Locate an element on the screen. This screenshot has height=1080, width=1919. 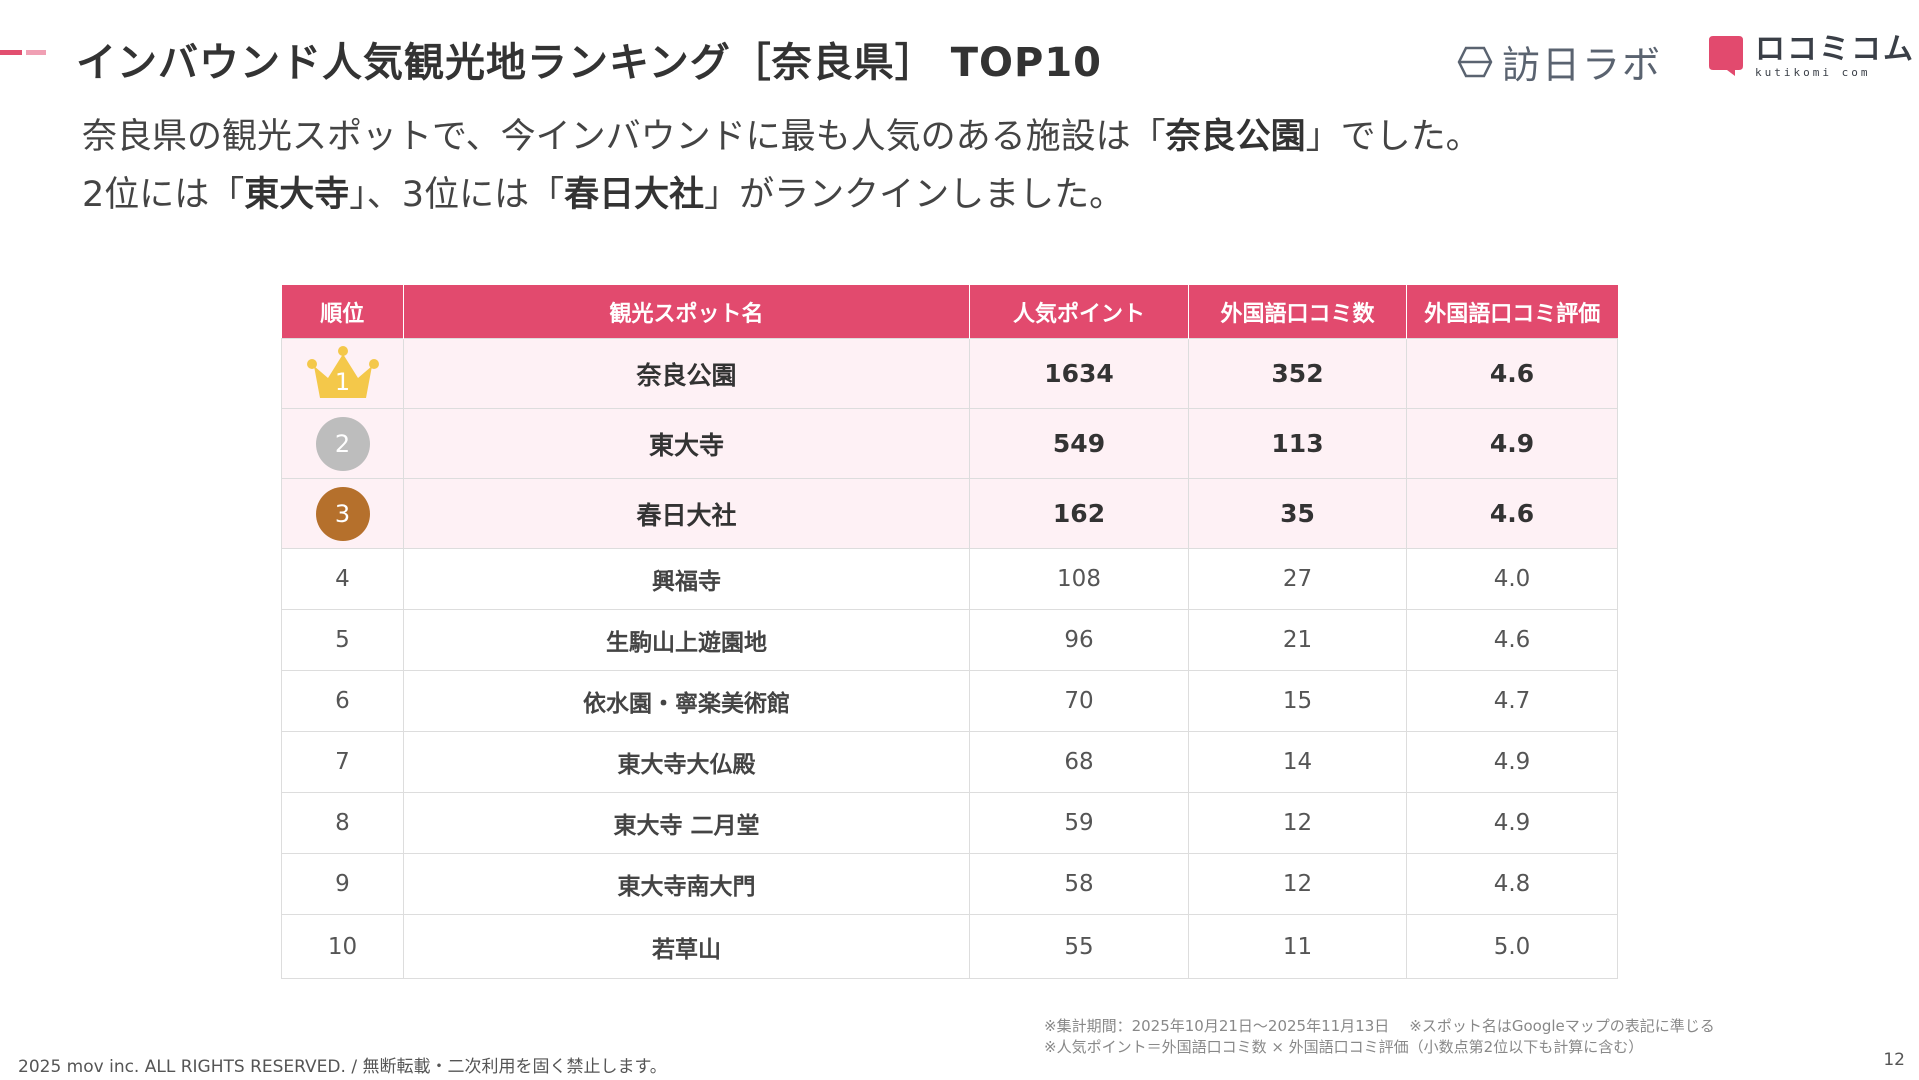
rank-cell: 10 is located at coordinates (342, 946).